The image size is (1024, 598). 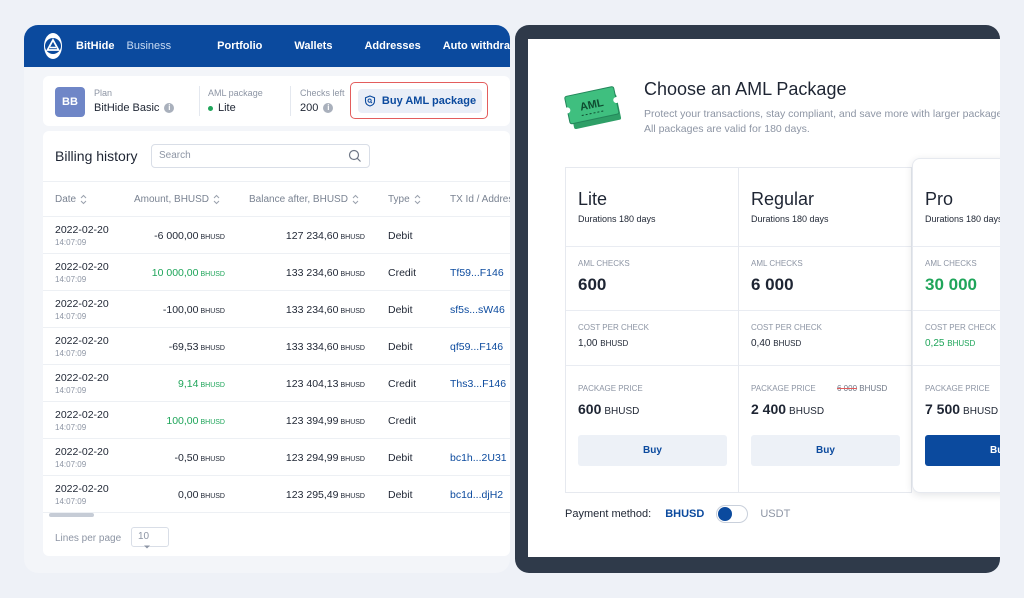 I want to click on row-balance-value: 123 295,49, so click(x=312, y=495).